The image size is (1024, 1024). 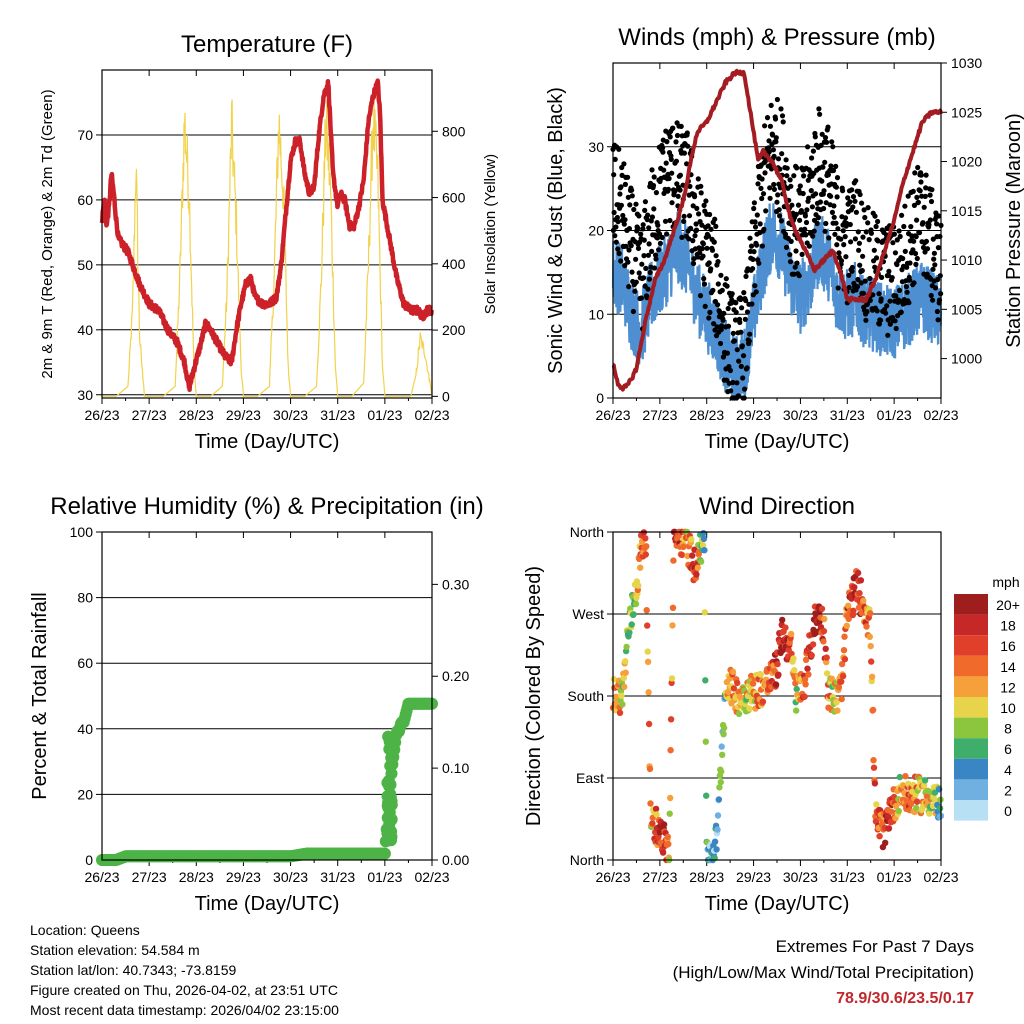 What do you see at coordinates (490, 234) in the screenshot?
I see `y2-axis-label: Solar Insolation (Yellow)` at bounding box center [490, 234].